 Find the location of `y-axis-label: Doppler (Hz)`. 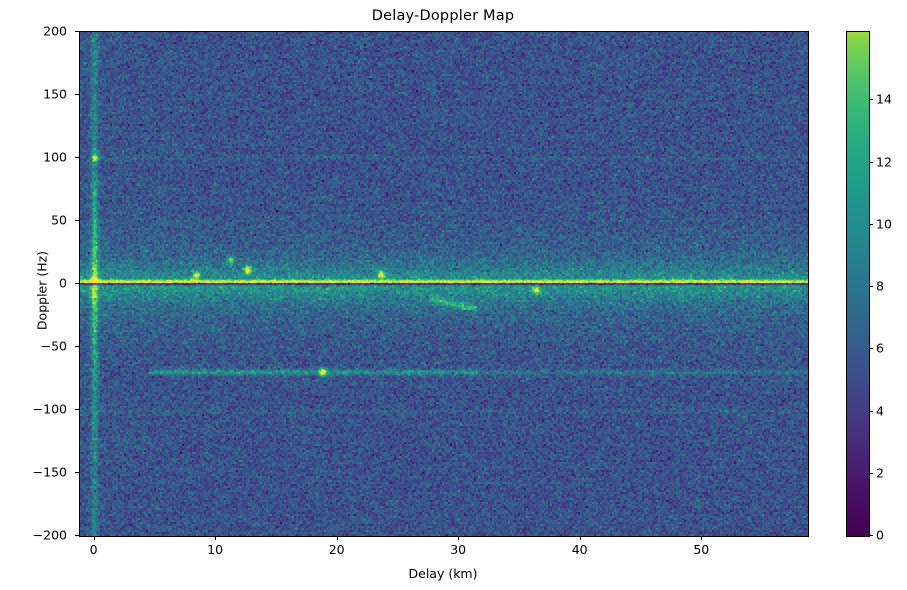

y-axis-label: Doppler (Hz) is located at coordinates (42, 290).